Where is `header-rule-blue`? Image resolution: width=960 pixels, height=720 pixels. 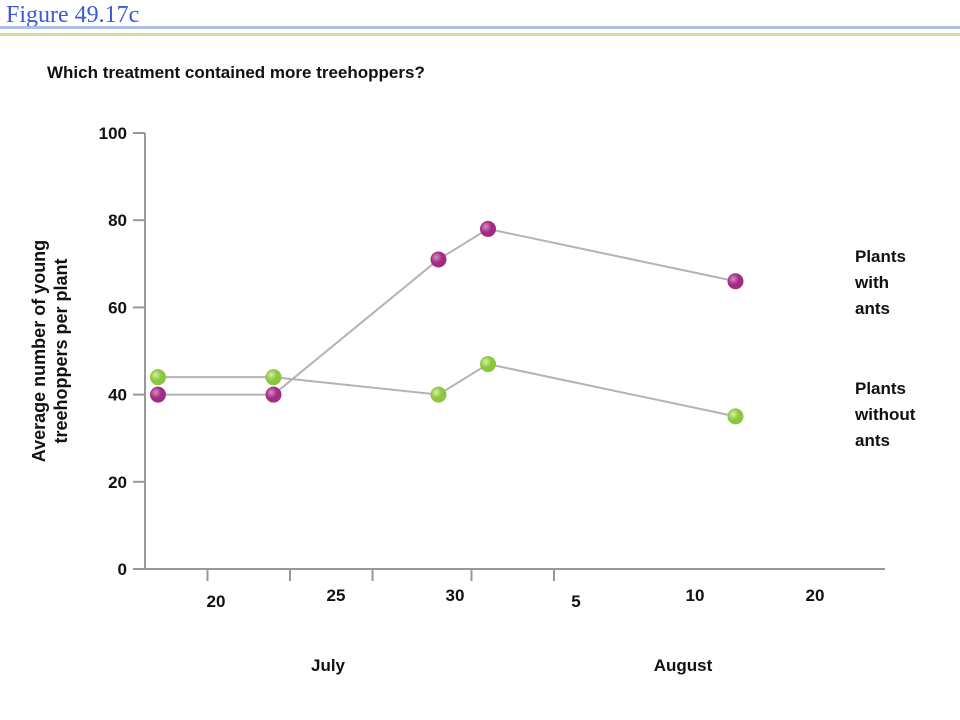
header-rule-blue is located at coordinates (480, 27).